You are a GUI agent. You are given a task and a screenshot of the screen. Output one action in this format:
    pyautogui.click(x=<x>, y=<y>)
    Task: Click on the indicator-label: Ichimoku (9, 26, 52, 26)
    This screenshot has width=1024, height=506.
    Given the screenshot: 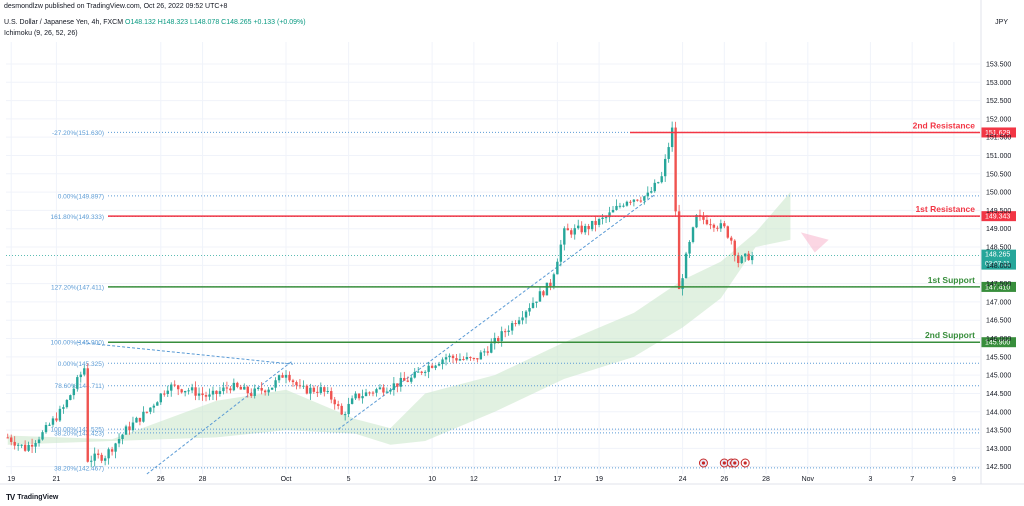 What is the action you would take?
    pyautogui.click(x=41, y=33)
    